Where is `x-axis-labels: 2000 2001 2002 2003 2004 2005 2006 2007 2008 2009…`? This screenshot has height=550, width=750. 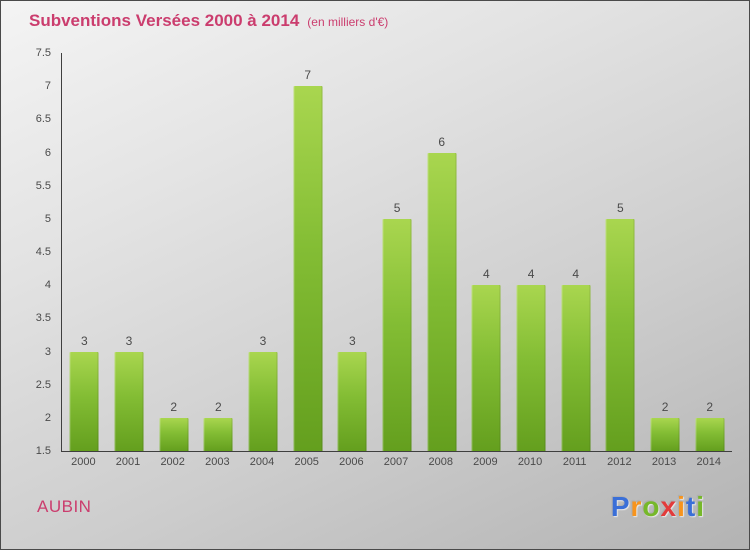 x-axis-labels: 2000 2001 2002 2003 2004 2005 2006 2007 2008 2009… is located at coordinates (396, 462).